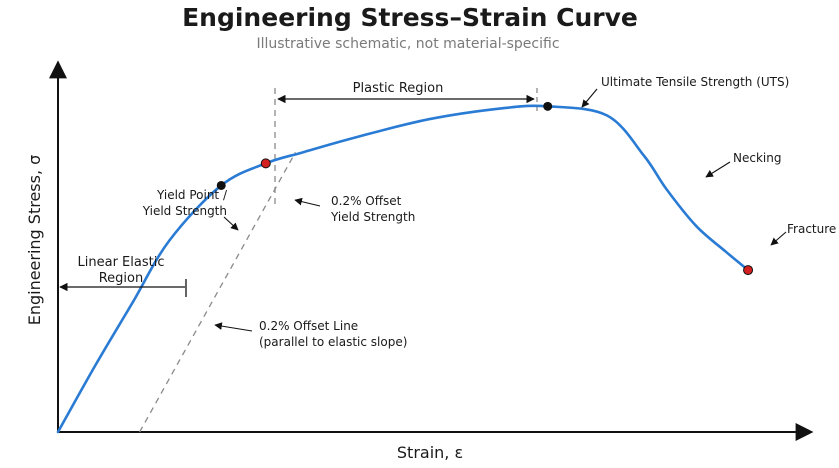  Describe the element at coordinates (221, 185) in the screenshot. I see `yield-point-marker` at that location.